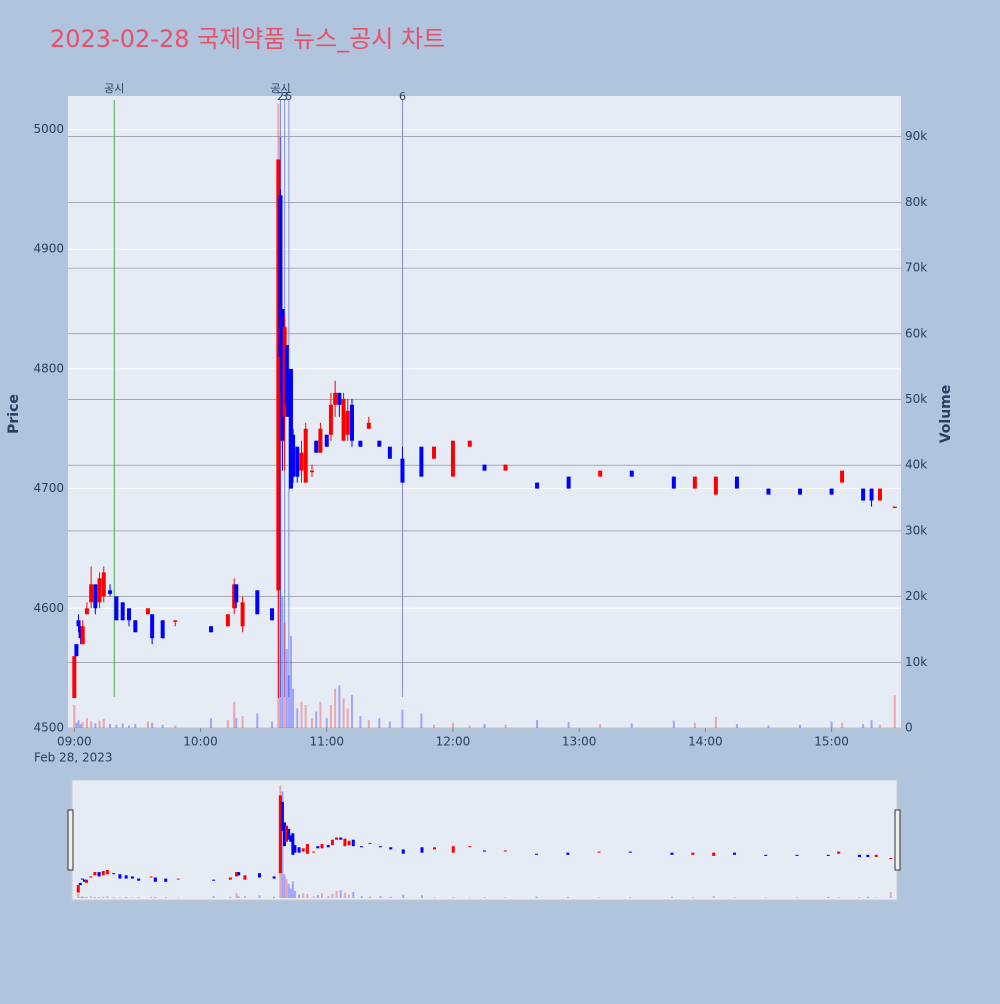 This screenshot has width=1000, height=1004. What do you see at coordinates (288, 96) in the screenshot?
I see `annotation-label: 5` at bounding box center [288, 96].